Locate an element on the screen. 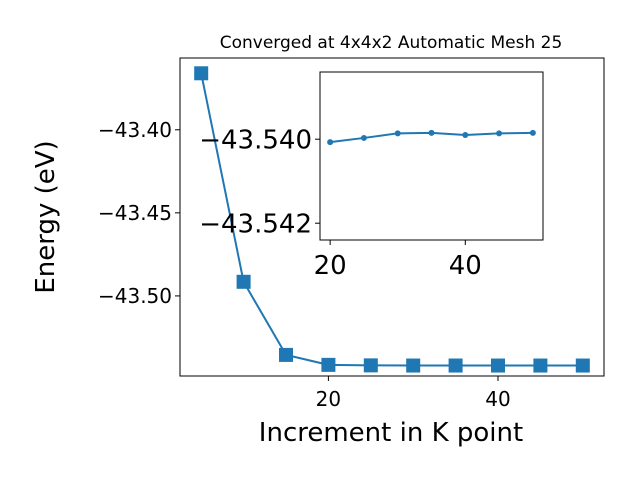 The height and width of the screenshot is (480, 640). main-x-tick-label: 40 is located at coordinates (497, 399).